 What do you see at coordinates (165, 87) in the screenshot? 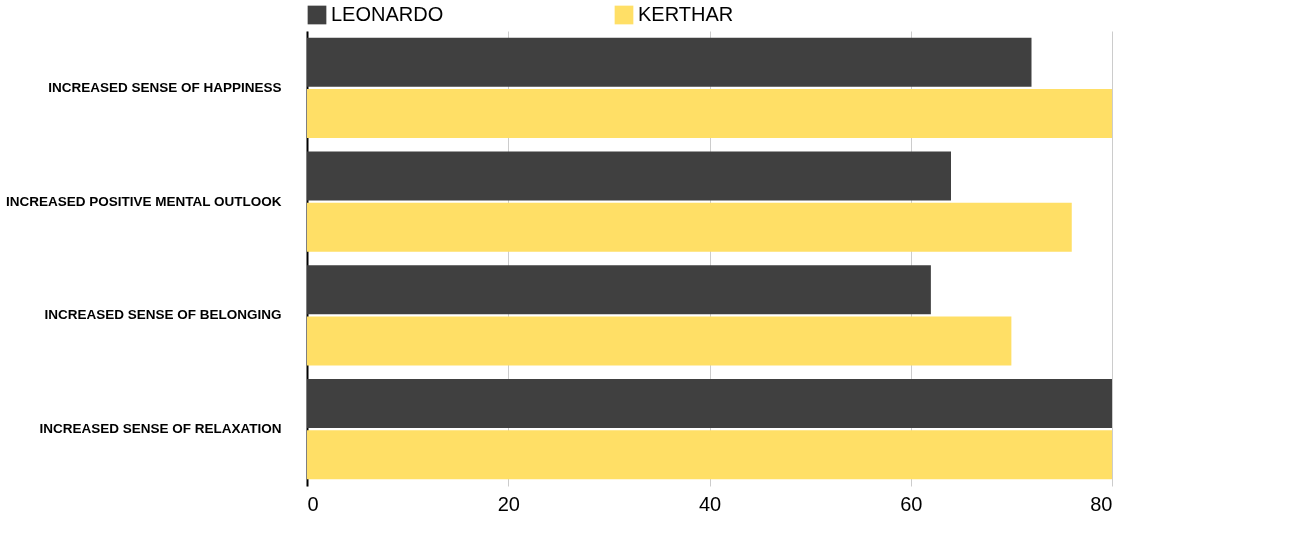
I see `y-tick-label: INCREASED SENSE OF HAPPINESS` at bounding box center [165, 87].